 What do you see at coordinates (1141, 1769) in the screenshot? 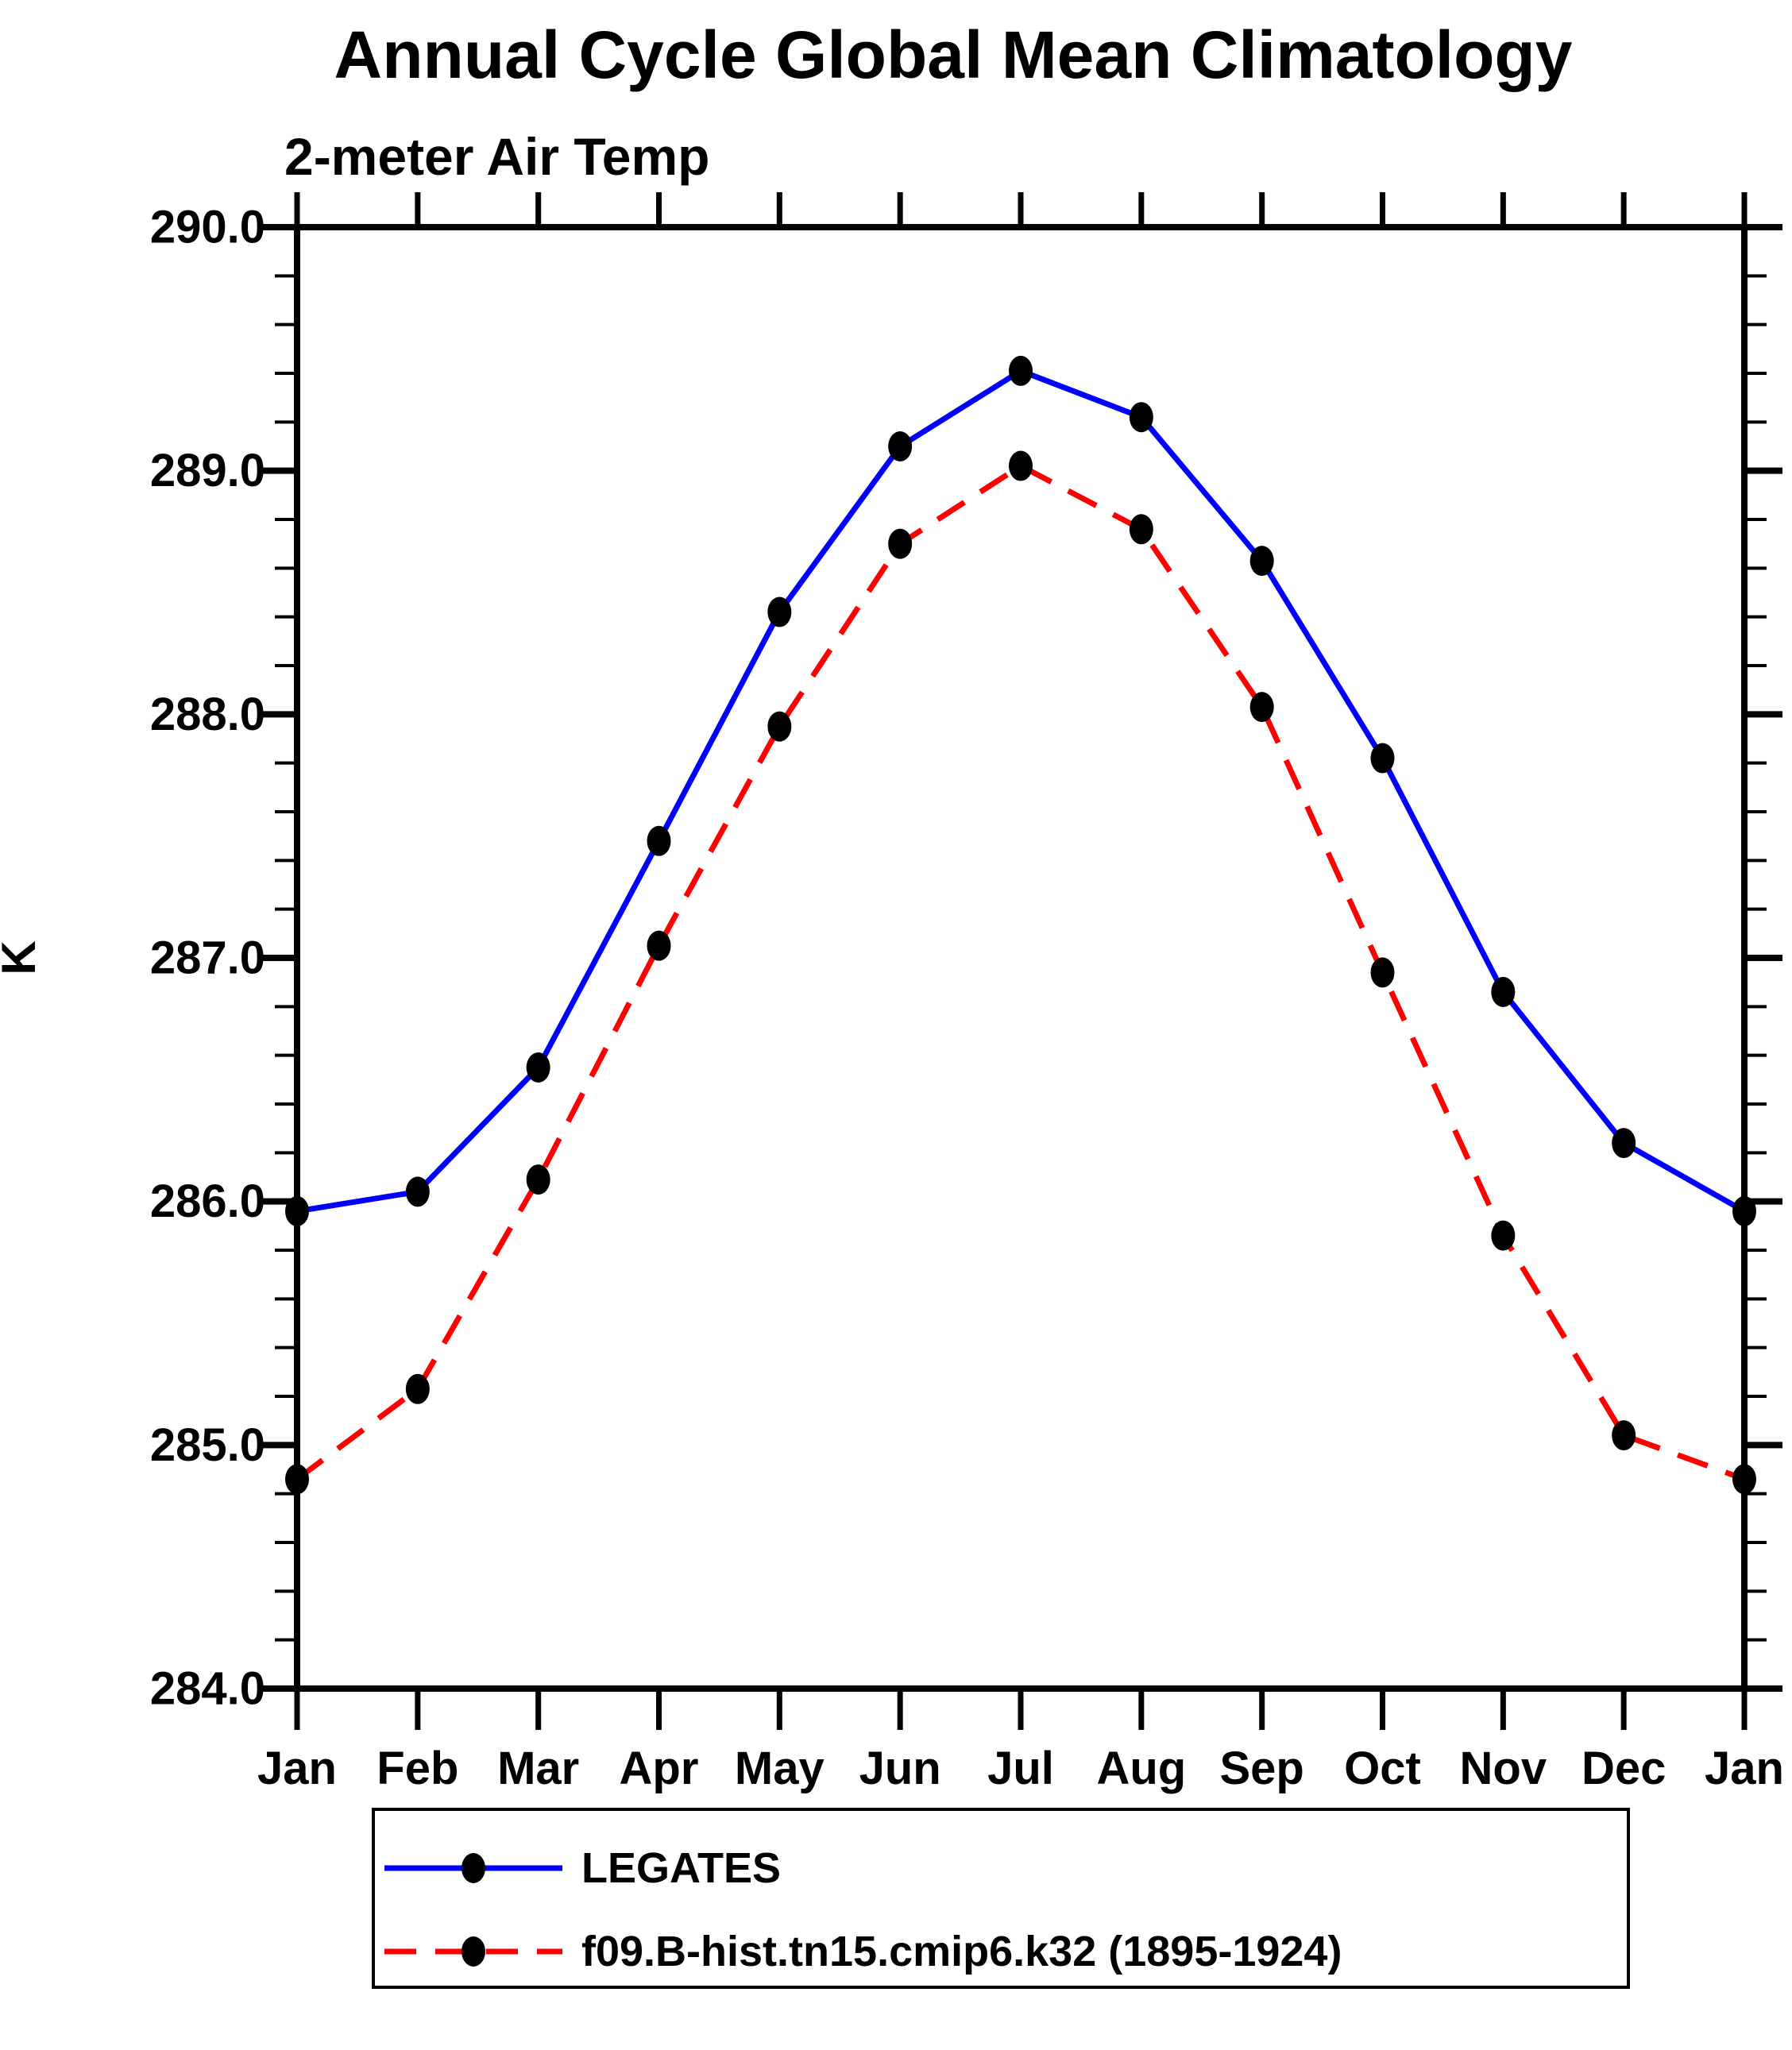
I see `x-tick-label: Aug` at bounding box center [1141, 1769].